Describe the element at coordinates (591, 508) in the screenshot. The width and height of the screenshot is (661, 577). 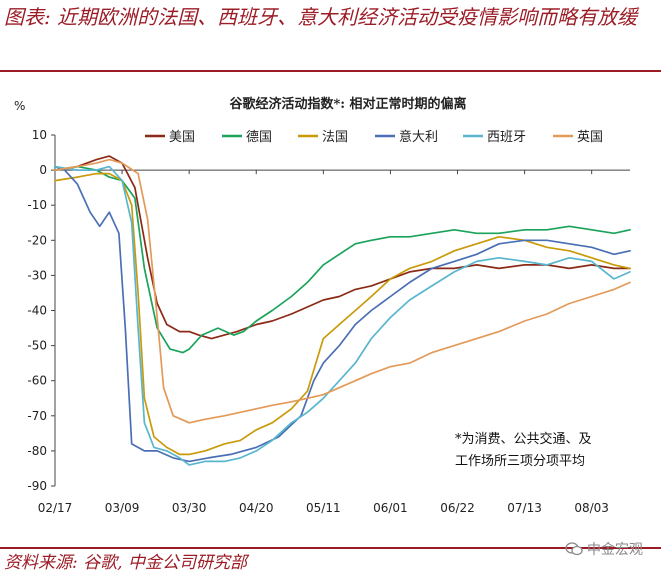
I see `x-tick-label: 08/03` at that location.